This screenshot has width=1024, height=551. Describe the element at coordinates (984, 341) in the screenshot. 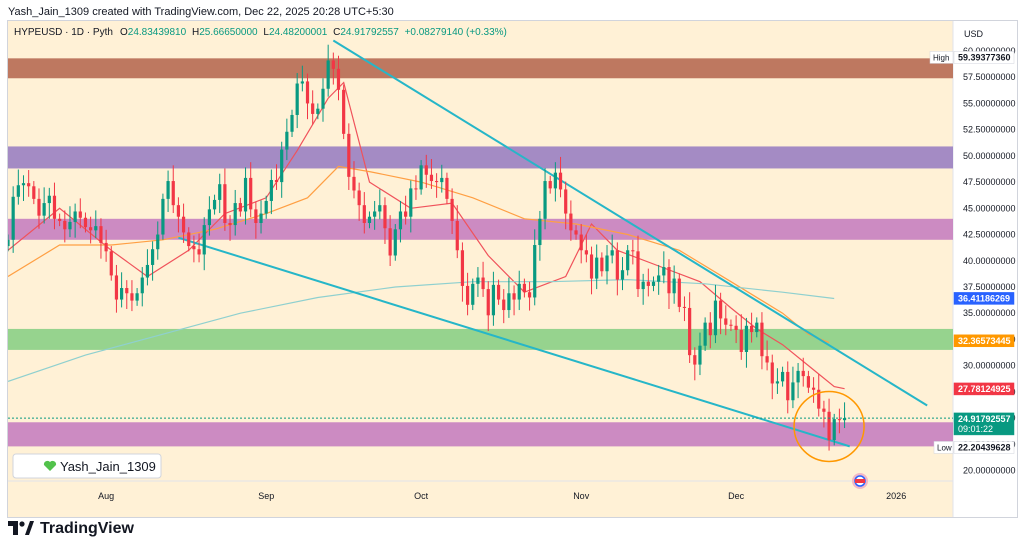

I see `price-label: 32.36573445` at that location.